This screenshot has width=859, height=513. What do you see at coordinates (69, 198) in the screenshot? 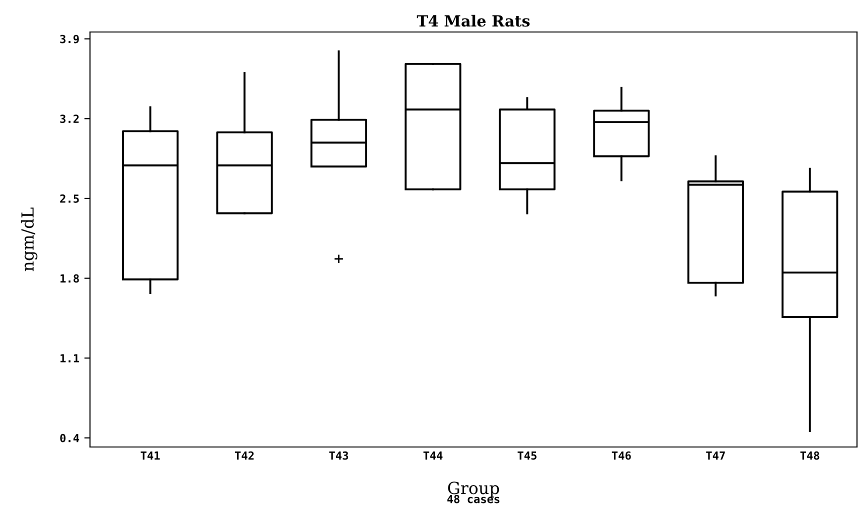
I see `y-tick-label: 2.5` at bounding box center [69, 198].